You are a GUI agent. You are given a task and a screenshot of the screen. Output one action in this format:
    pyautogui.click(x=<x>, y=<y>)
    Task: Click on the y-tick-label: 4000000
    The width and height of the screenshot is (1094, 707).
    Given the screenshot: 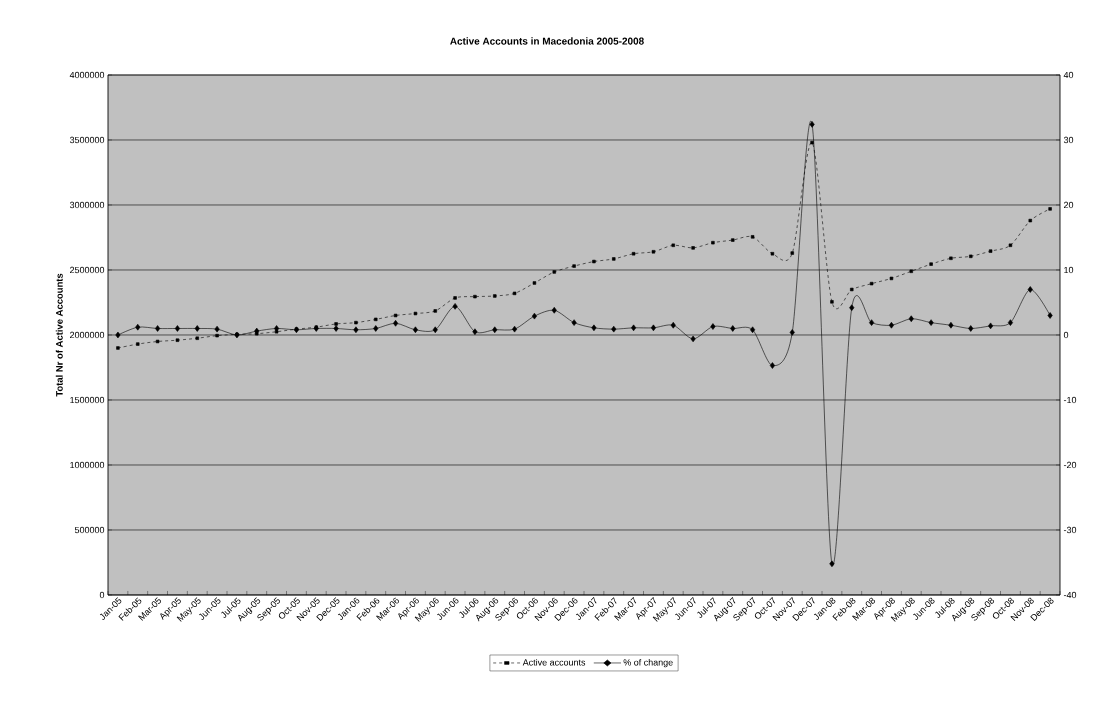 What is the action you would take?
    pyautogui.click(x=87, y=75)
    